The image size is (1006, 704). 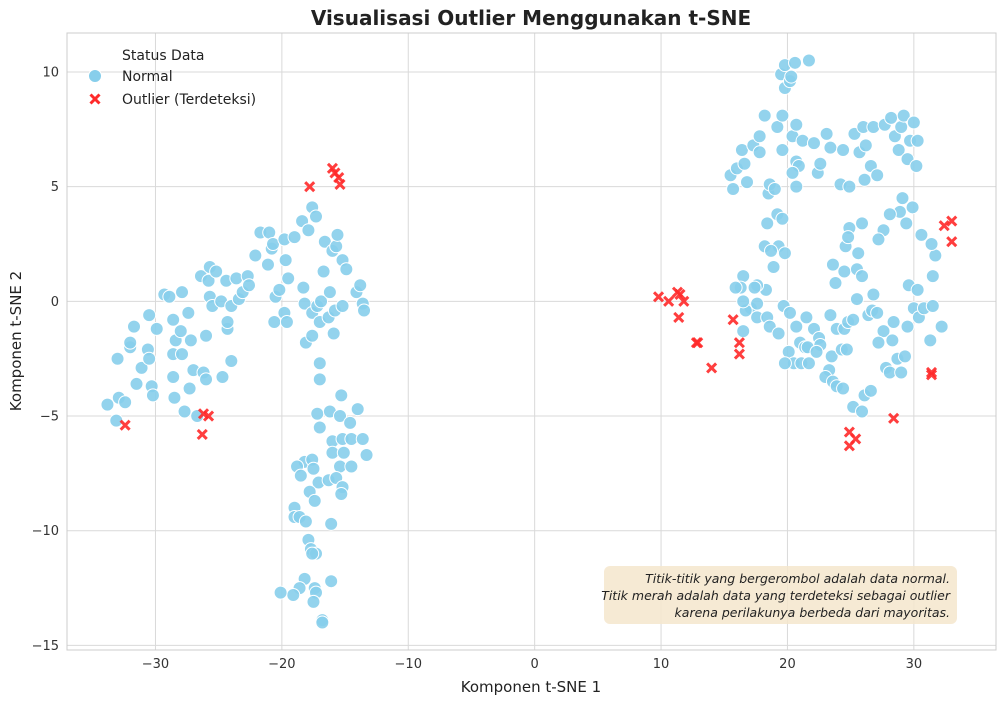 What do you see at coordinates (95, 99) in the screenshot?
I see `legend-outlier-marker` at bounding box center [95, 99].